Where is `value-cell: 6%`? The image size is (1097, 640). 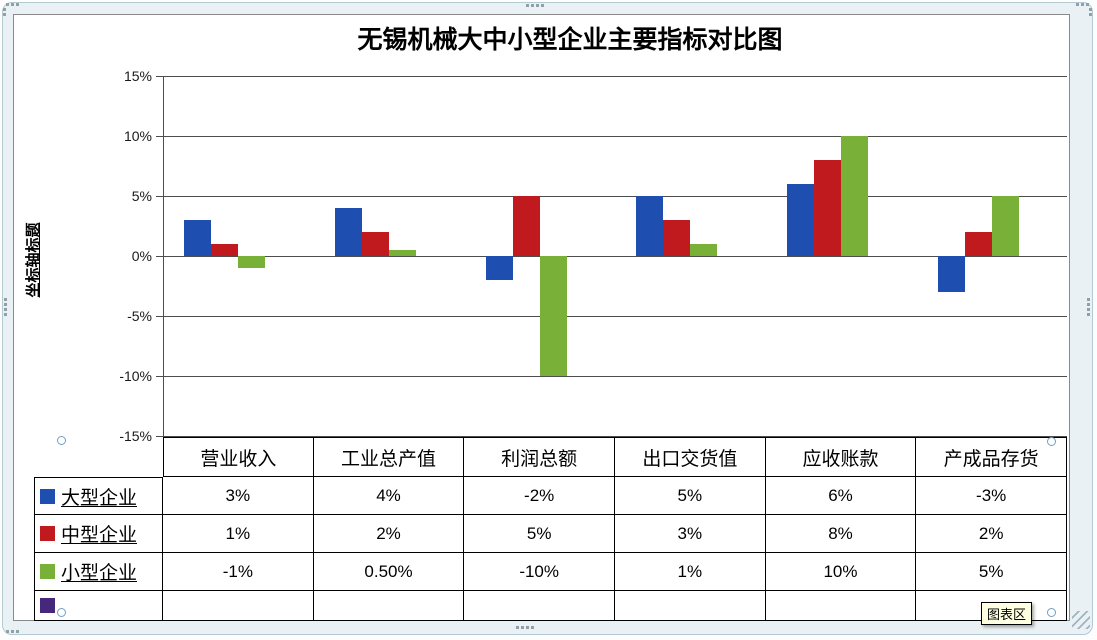
value-cell: 6% is located at coordinates (841, 496).